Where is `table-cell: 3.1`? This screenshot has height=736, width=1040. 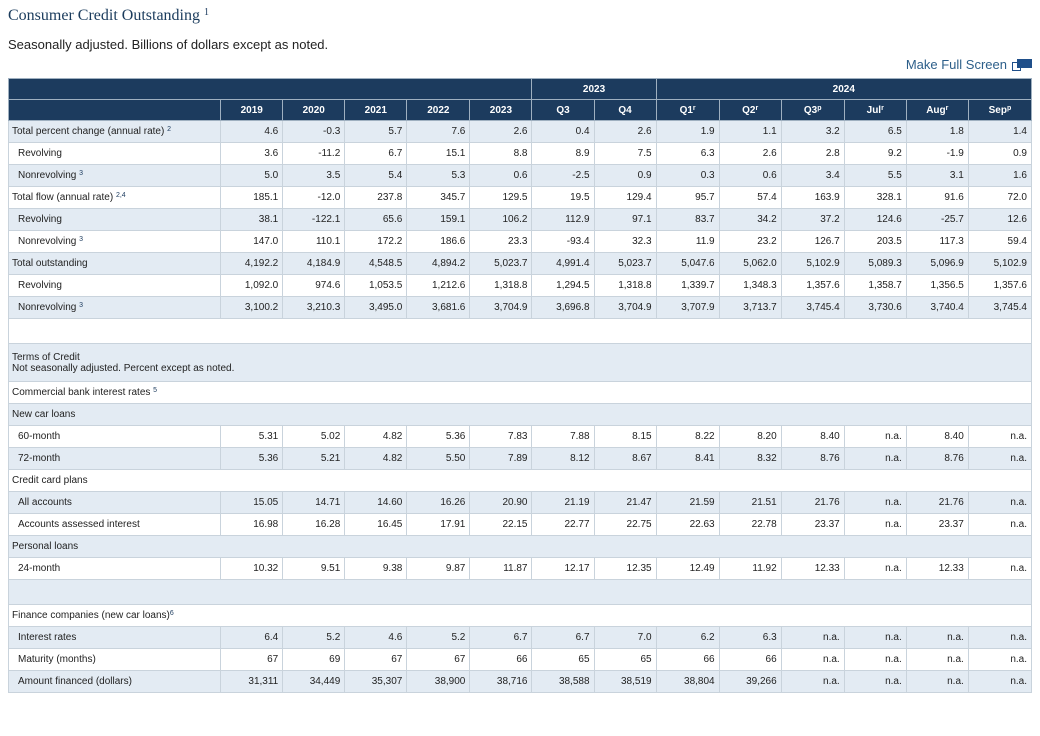 table-cell: 3.1 is located at coordinates (937, 175).